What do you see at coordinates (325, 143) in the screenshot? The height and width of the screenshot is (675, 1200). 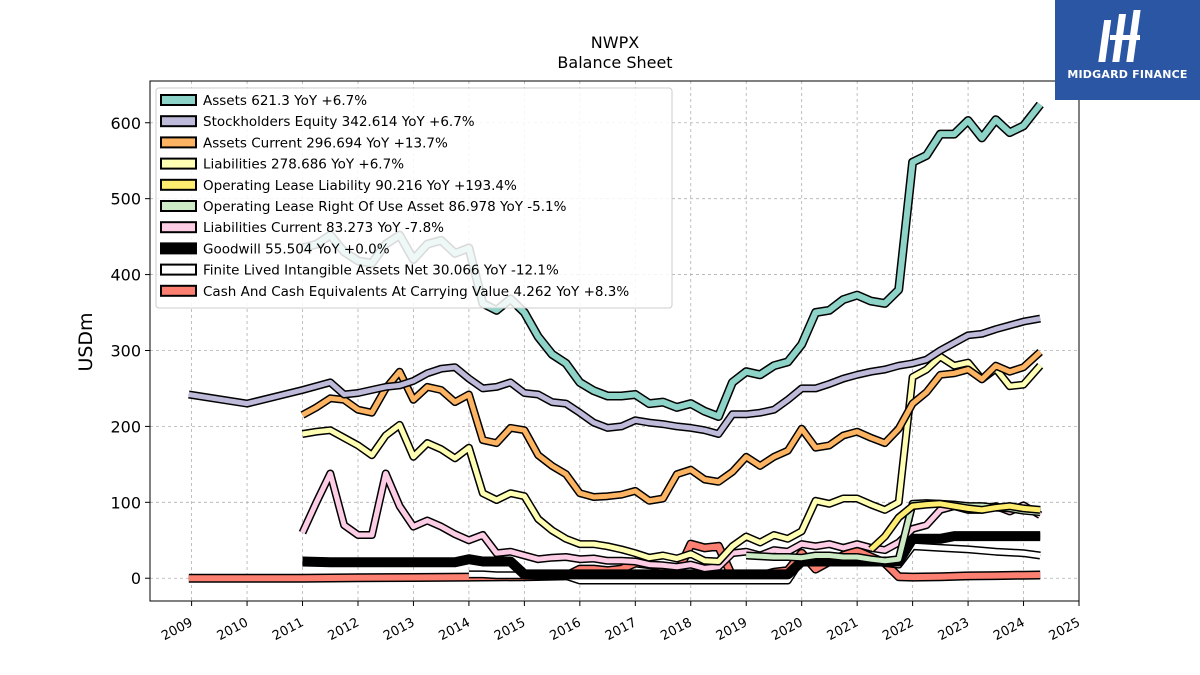 I see `legend-entry: Assets Current 296.694 YoY +13.7%` at bounding box center [325, 143].